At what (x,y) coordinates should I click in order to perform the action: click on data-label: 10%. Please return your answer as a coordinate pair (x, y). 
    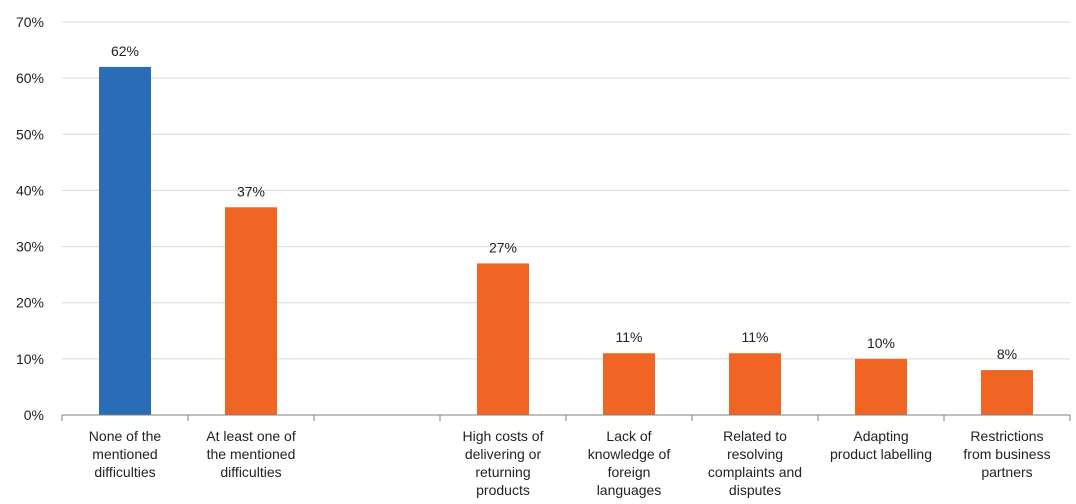
    Looking at the image, I should click on (881, 343).